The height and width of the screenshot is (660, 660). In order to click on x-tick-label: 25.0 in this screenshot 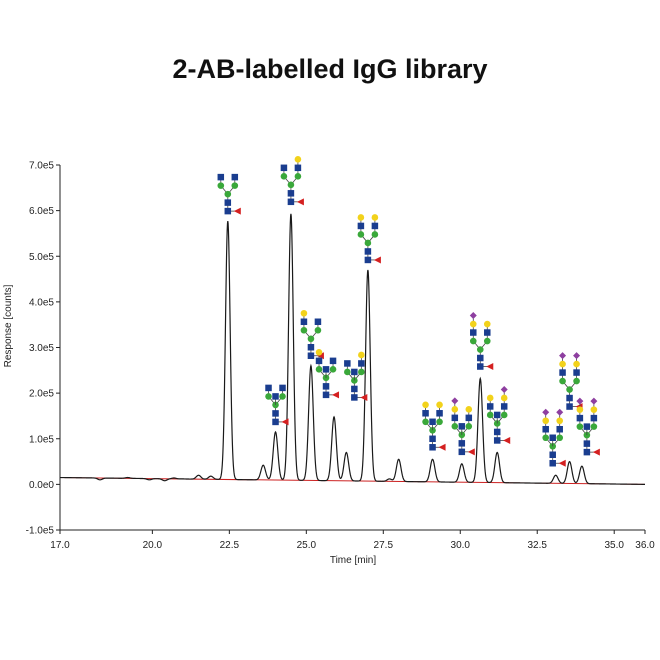, I will do `click(307, 545)`.